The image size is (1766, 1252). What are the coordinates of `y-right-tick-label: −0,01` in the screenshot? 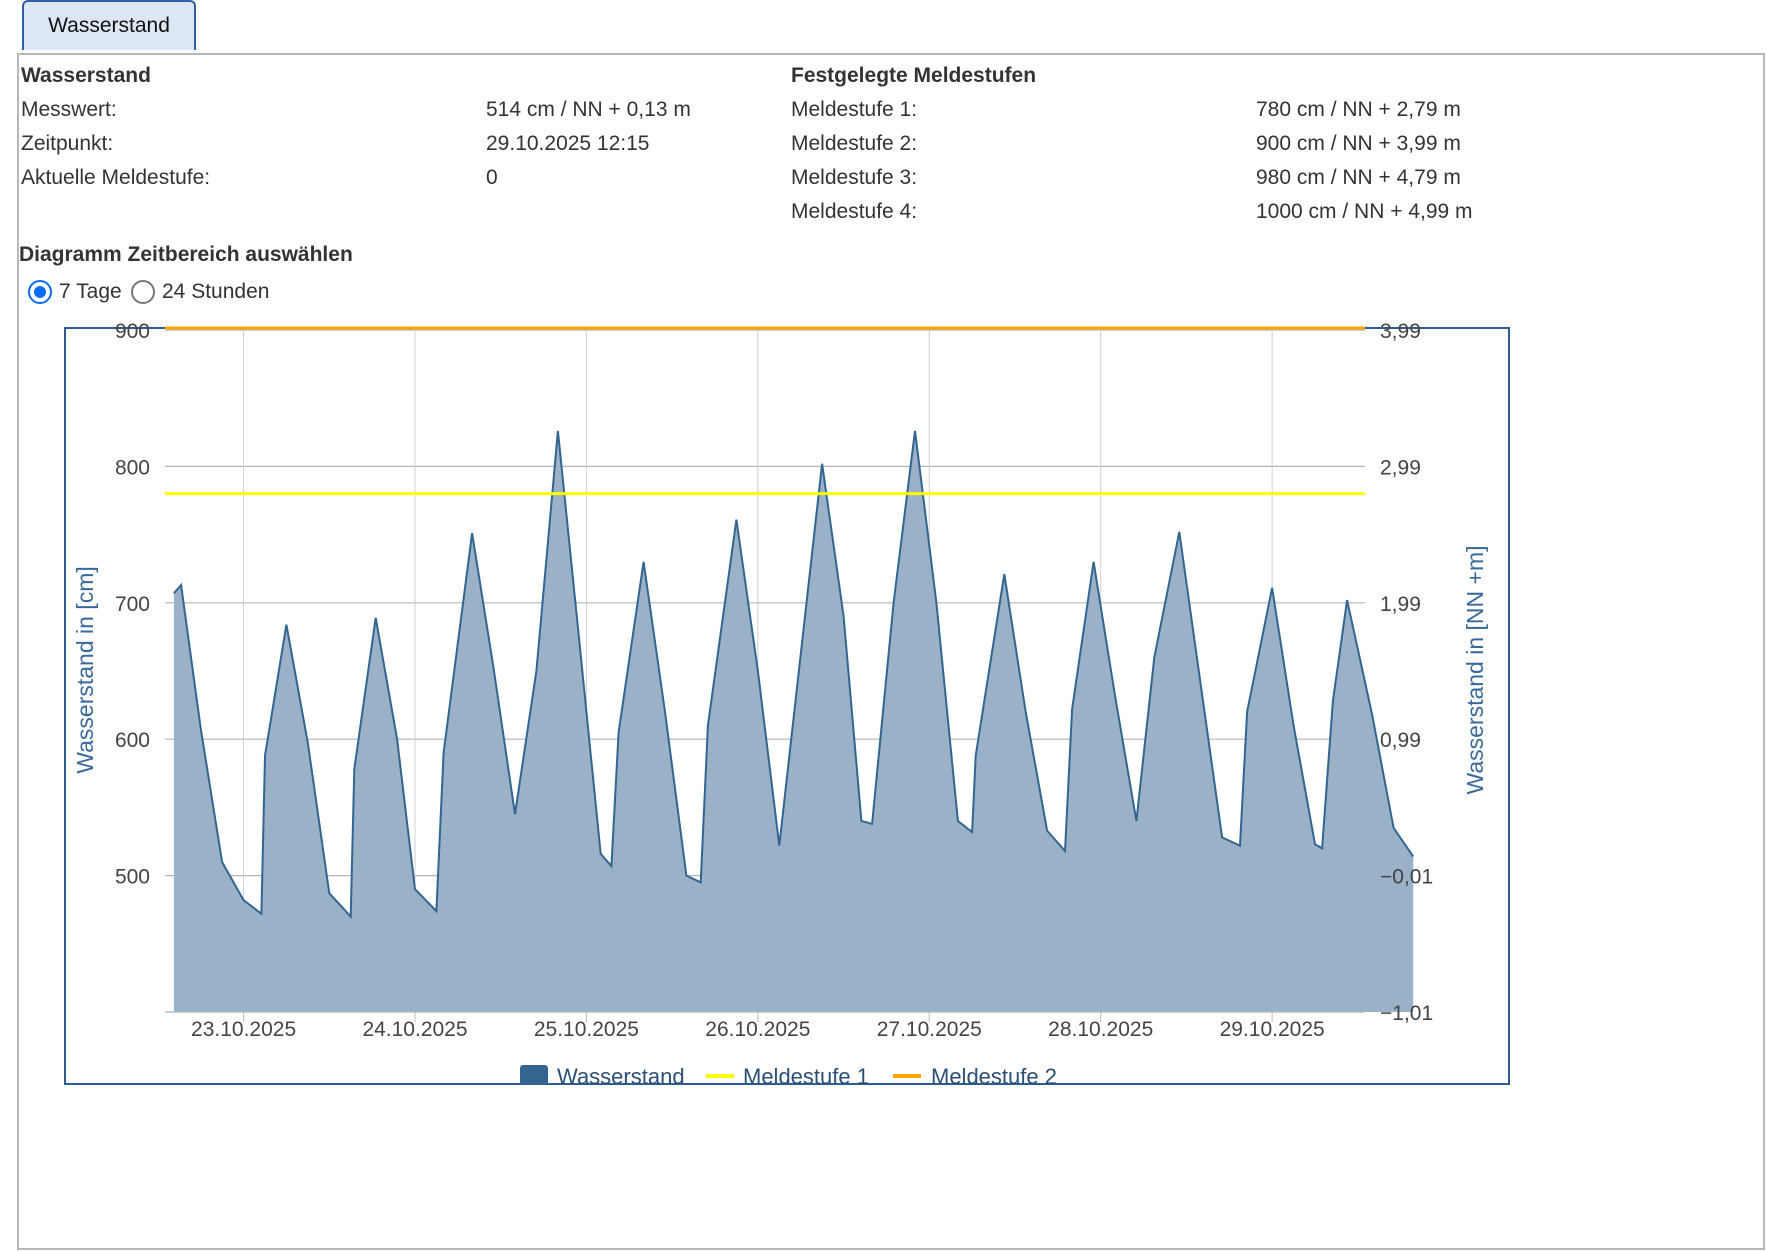 It's located at (1406, 877).